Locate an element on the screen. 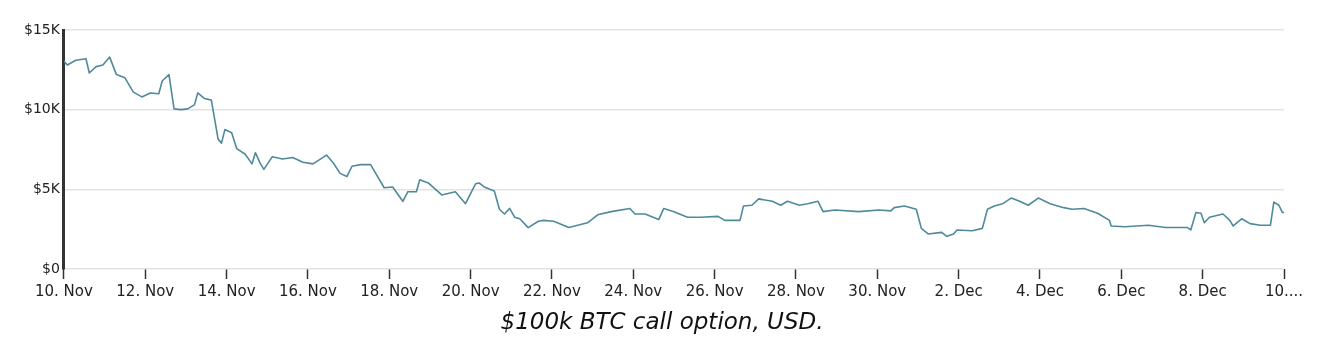  x-tick-label: 22. Nov is located at coordinates (552, 290).